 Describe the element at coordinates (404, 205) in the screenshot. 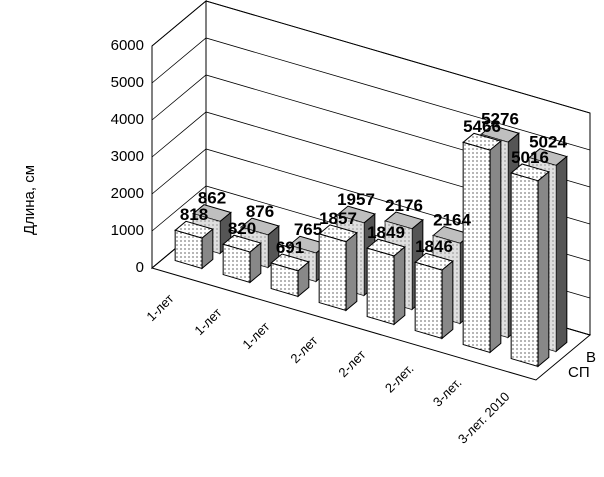

I see `value-label: 2176` at that location.